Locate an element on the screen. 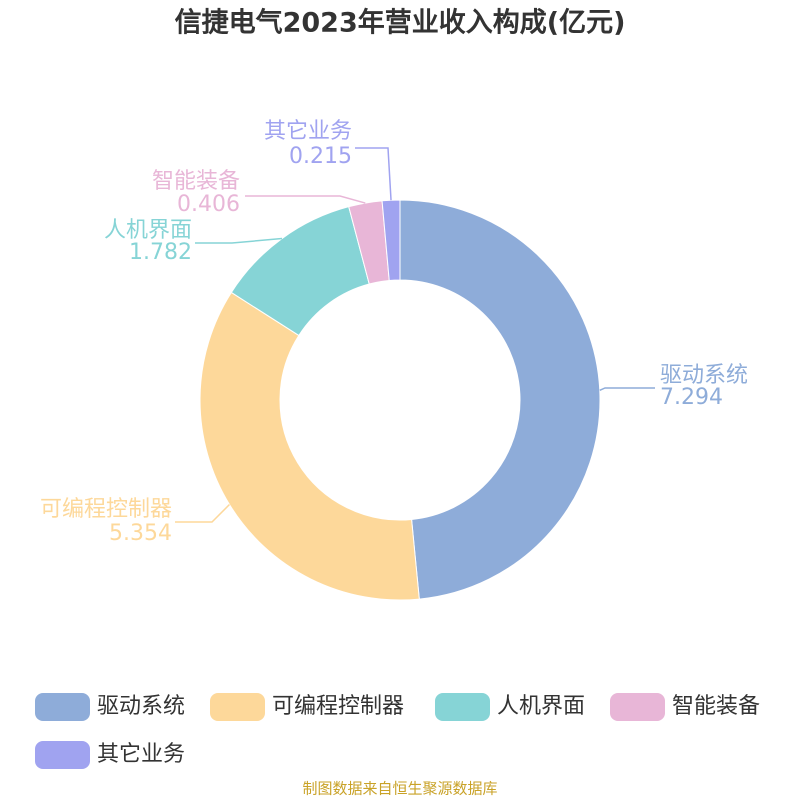  slice-label: 可编程控制器 is located at coordinates (106, 509).